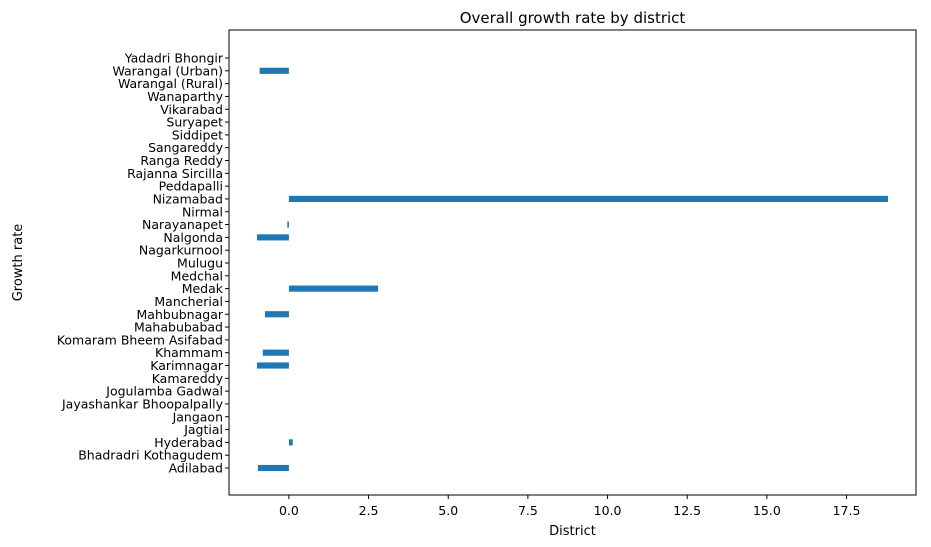 The width and height of the screenshot is (931, 547). What do you see at coordinates (188, 198) in the screenshot?
I see `y-tick-label: Nizamabad` at bounding box center [188, 198].